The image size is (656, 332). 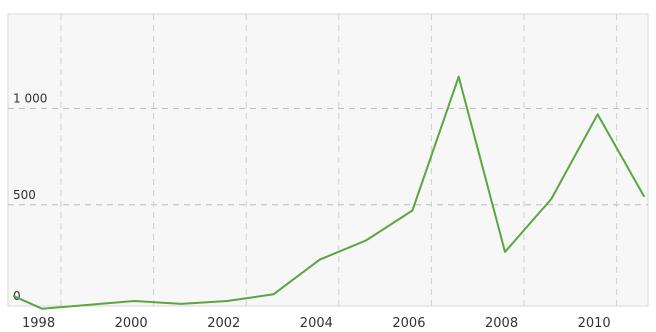 What do you see at coordinates (408, 323) in the screenshot?
I see `x-tick-label: 2006` at bounding box center [408, 323].